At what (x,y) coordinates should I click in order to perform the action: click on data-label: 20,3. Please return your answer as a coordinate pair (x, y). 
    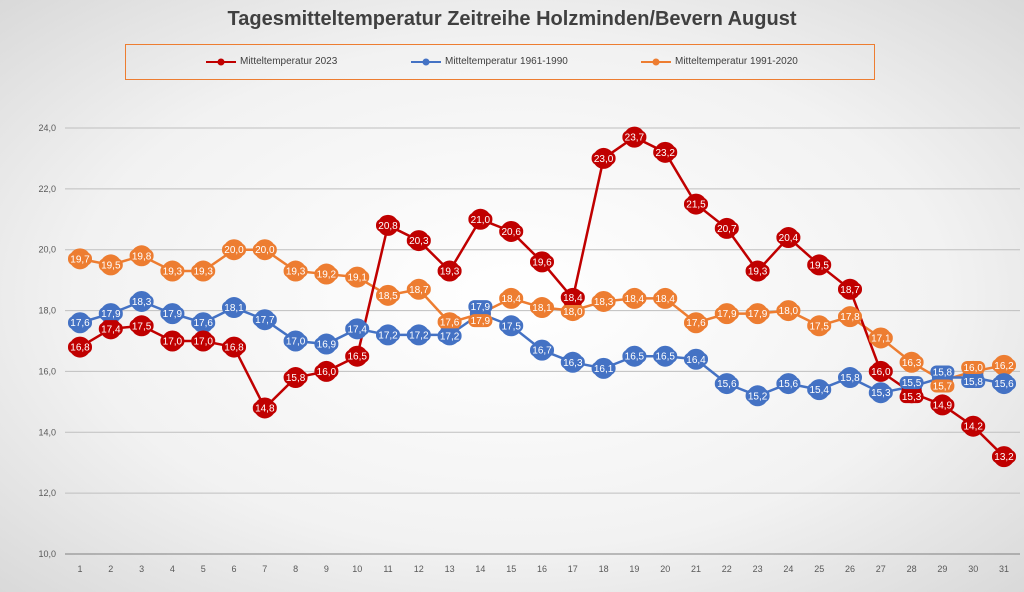
    Looking at the image, I should click on (419, 241).